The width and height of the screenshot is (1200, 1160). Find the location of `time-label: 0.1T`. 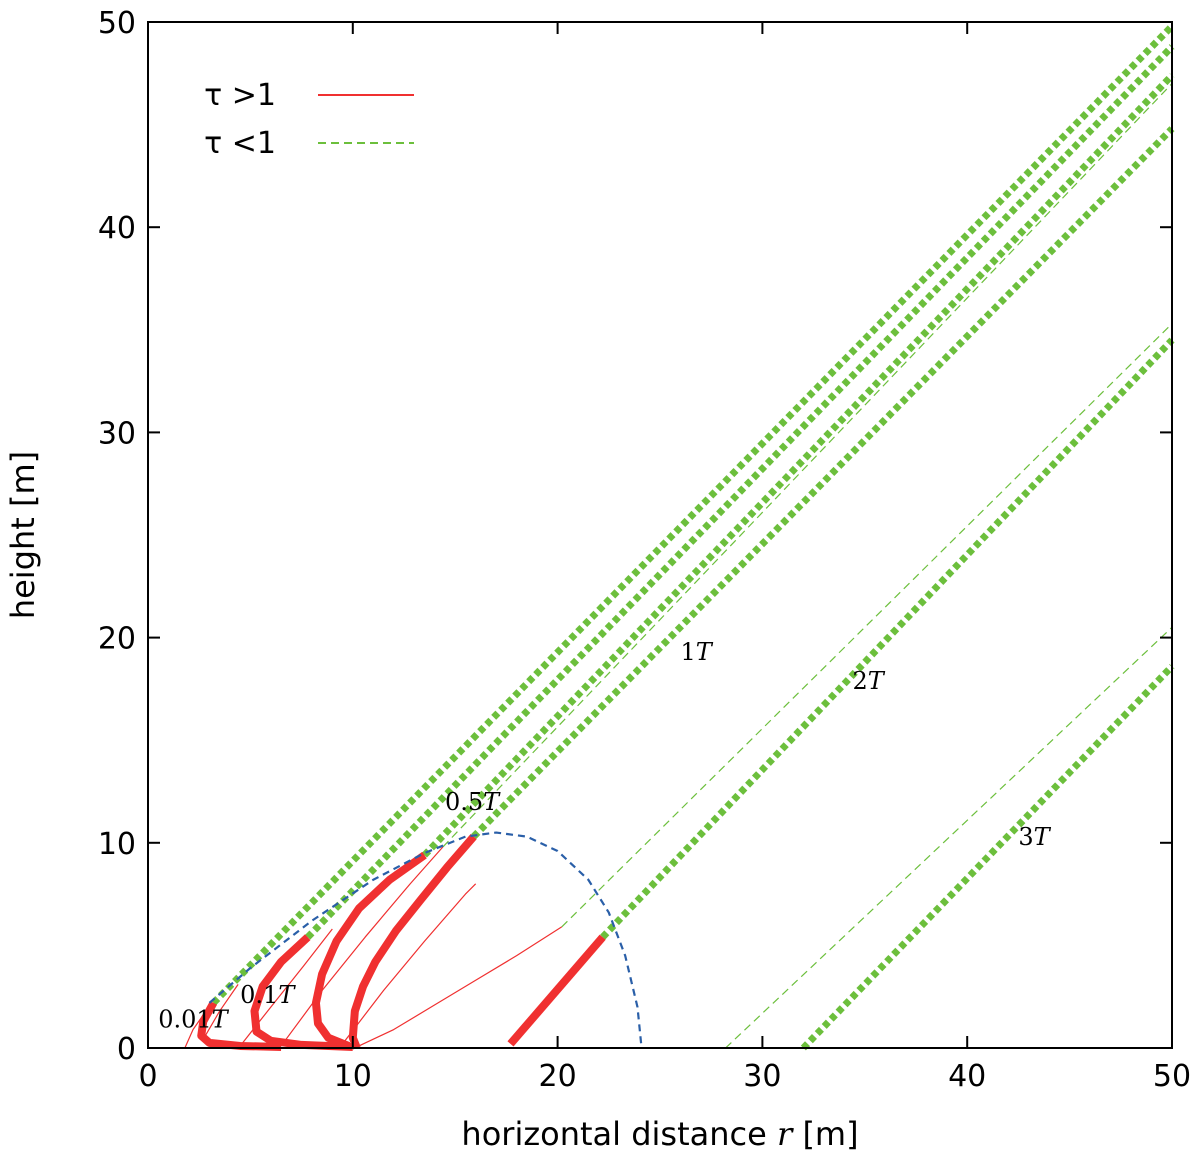

time-label: 0.1T is located at coordinates (268, 995).